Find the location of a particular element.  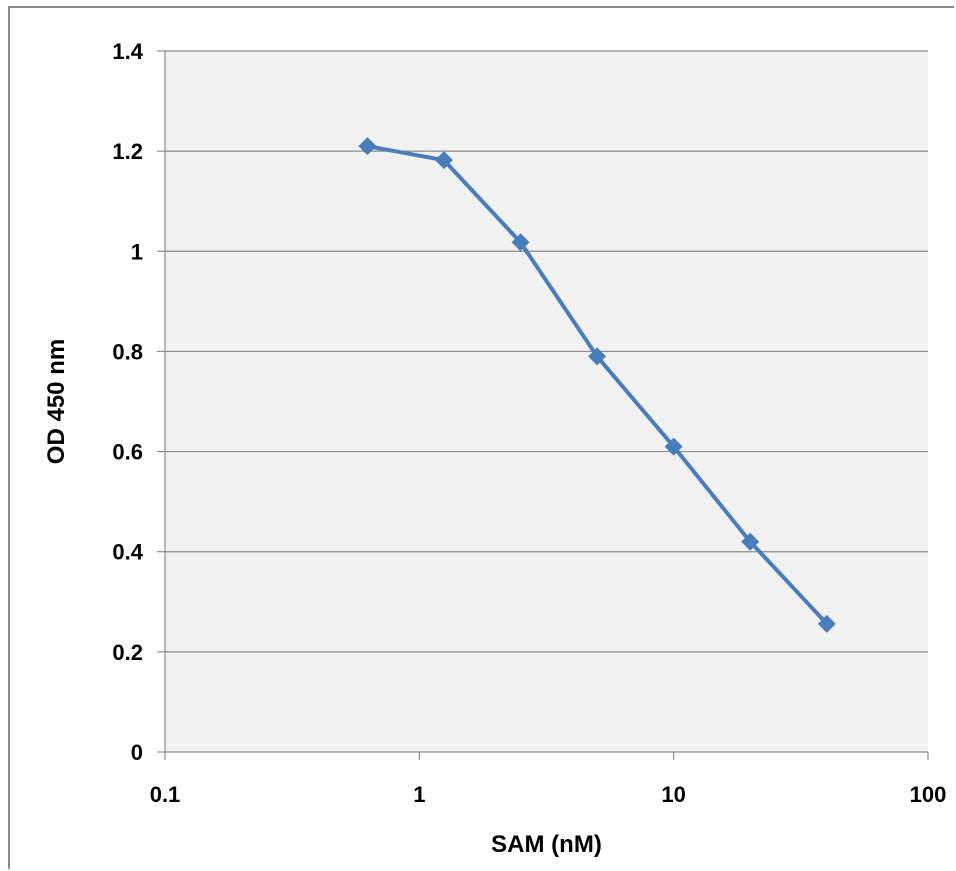

y-tick-label: 1.4 is located at coordinates (127, 51).